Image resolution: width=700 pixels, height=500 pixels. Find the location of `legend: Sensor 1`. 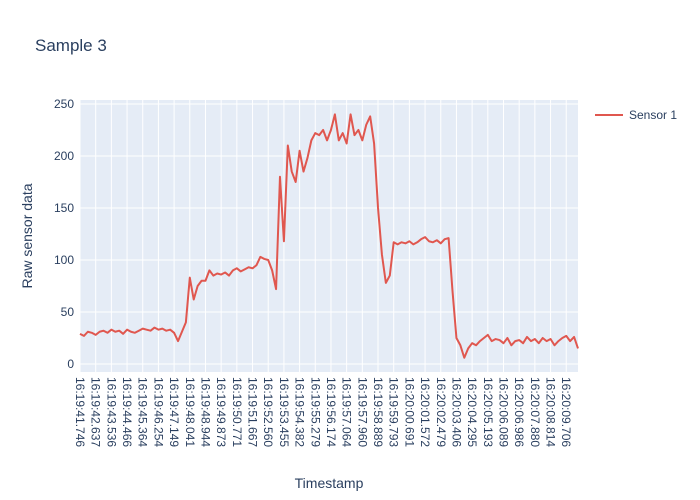

legend: Sensor 1 is located at coordinates (636, 115).